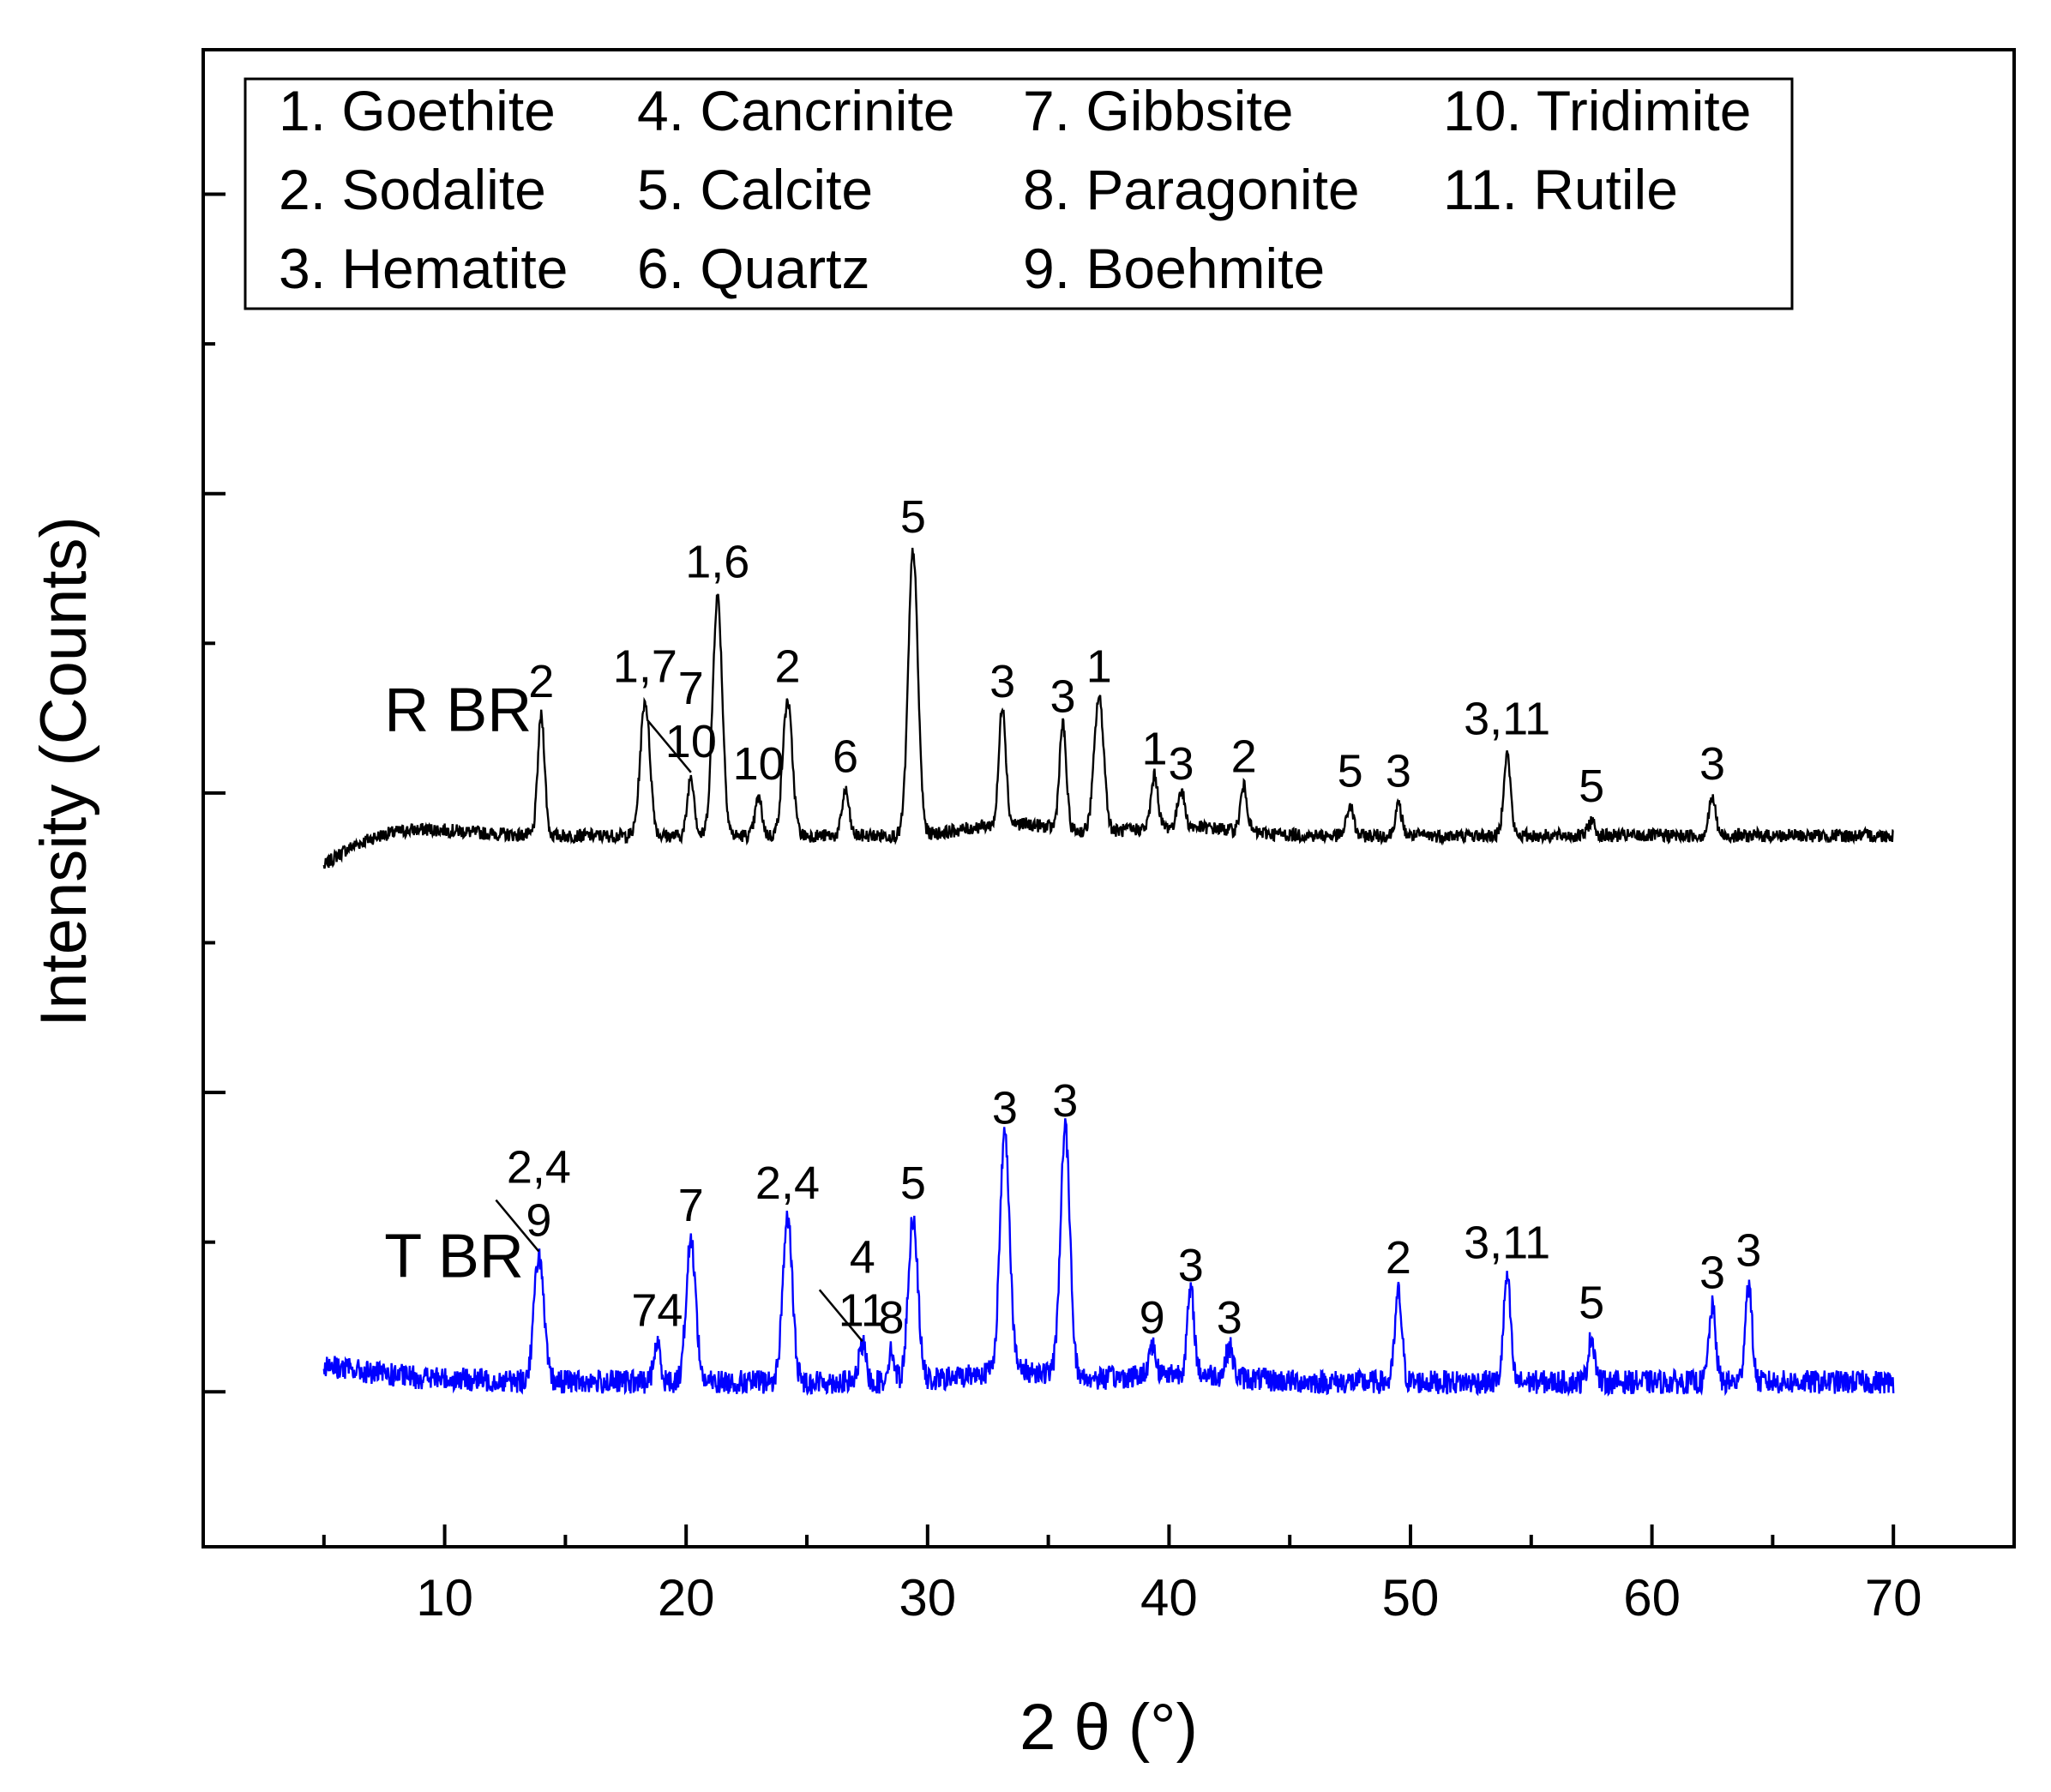 Image resolution: width=2051 pixels, height=1792 pixels. What do you see at coordinates (686, 1598) in the screenshot?
I see `x-tick-label: 20` at bounding box center [686, 1598].